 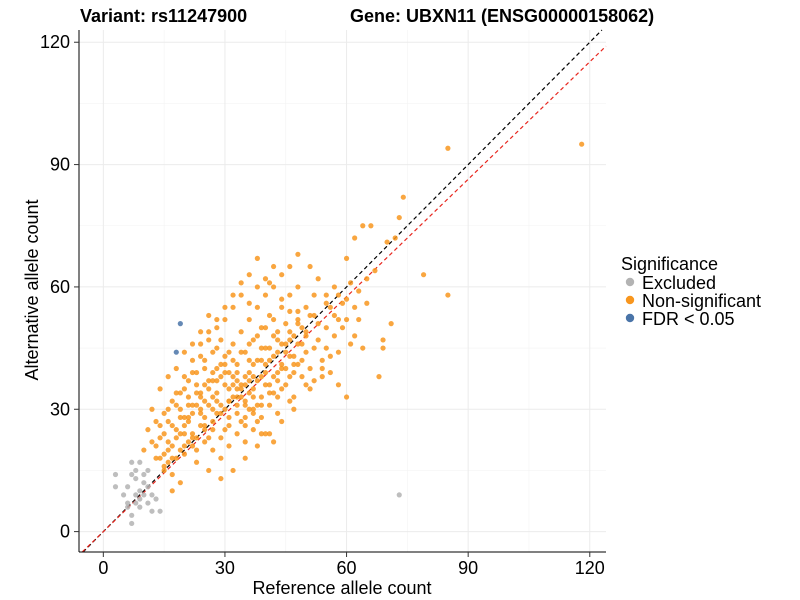 What do you see at coordinates (468, 568) in the screenshot?
I see `x-tick-label: 90` at bounding box center [468, 568].